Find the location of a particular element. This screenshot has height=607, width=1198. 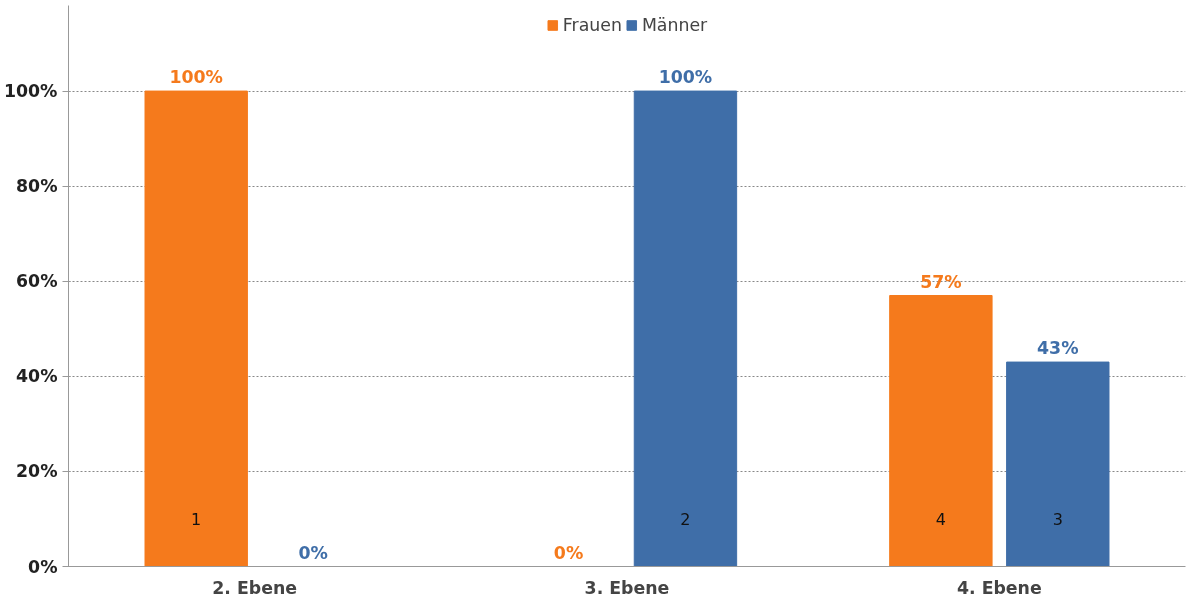

x-tick-label: 4. Ebene is located at coordinates (999, 587).